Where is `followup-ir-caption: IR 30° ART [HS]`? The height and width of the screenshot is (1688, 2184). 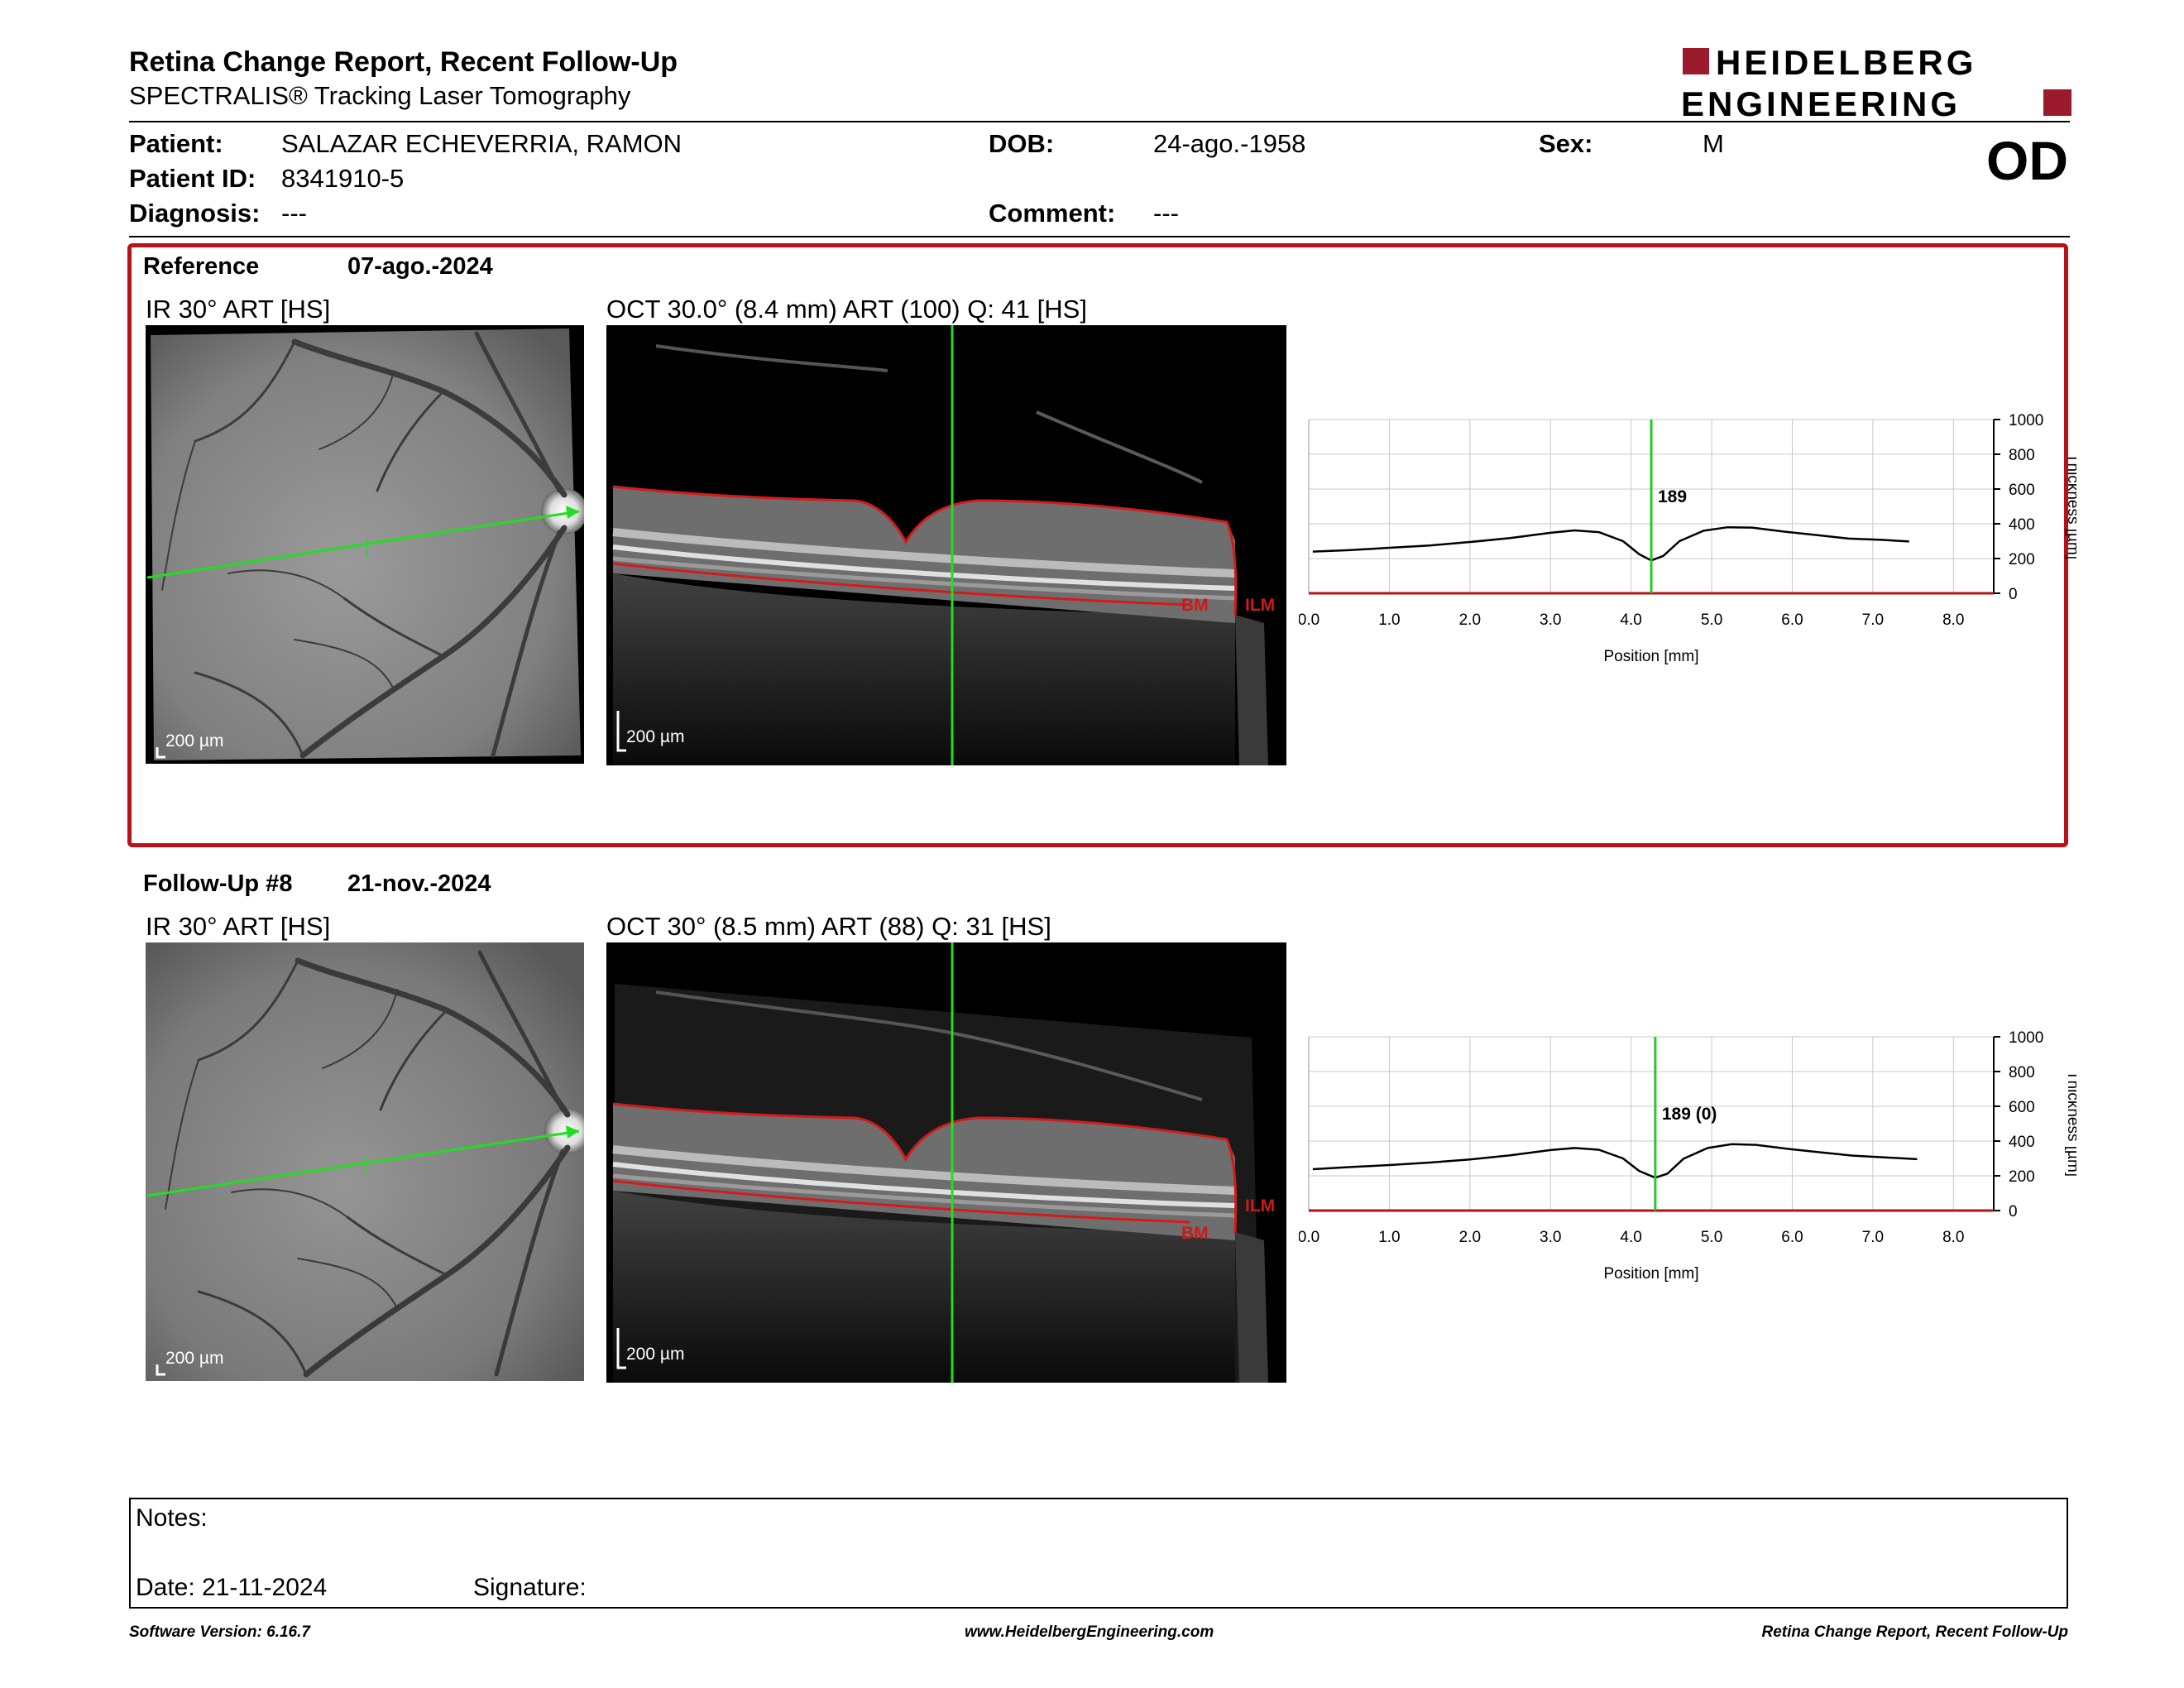 followup-ir-caption: IR 30° ART [HS] is located at coordinates (238, 926).